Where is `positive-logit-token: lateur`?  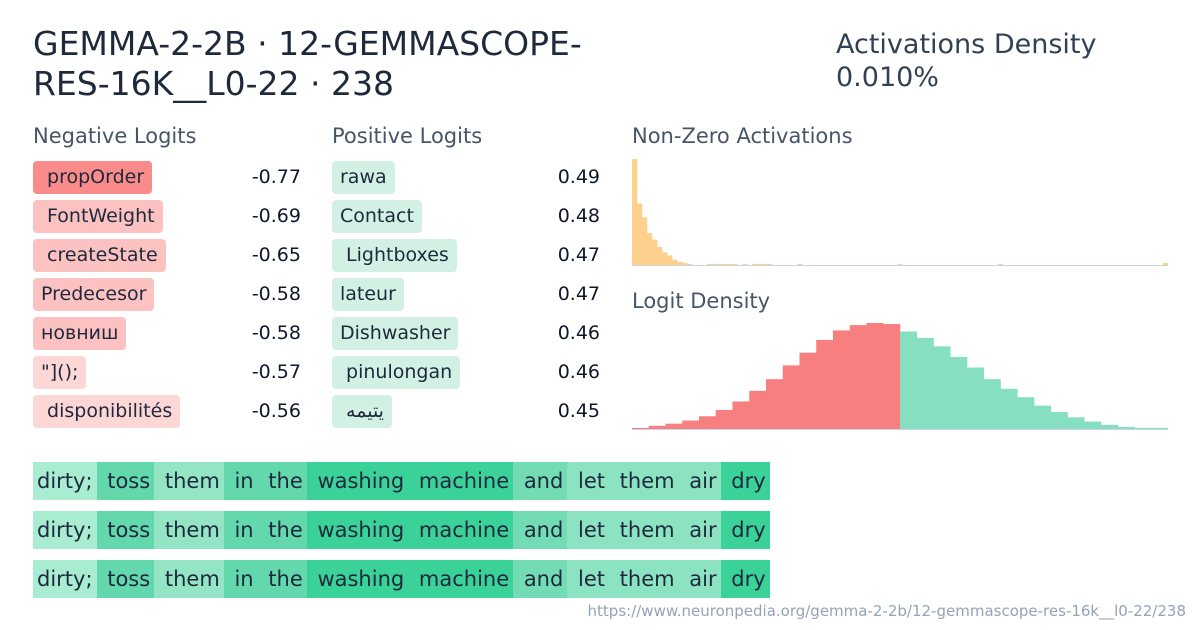
positive-logit-token: lateur is located at coordinates (368, 294).